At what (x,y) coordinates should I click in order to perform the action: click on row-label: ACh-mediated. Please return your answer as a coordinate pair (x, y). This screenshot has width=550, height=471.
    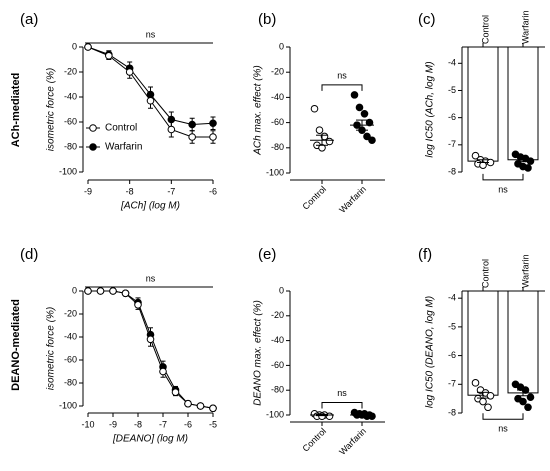
    Looking at the image, I should click on (16, 110).